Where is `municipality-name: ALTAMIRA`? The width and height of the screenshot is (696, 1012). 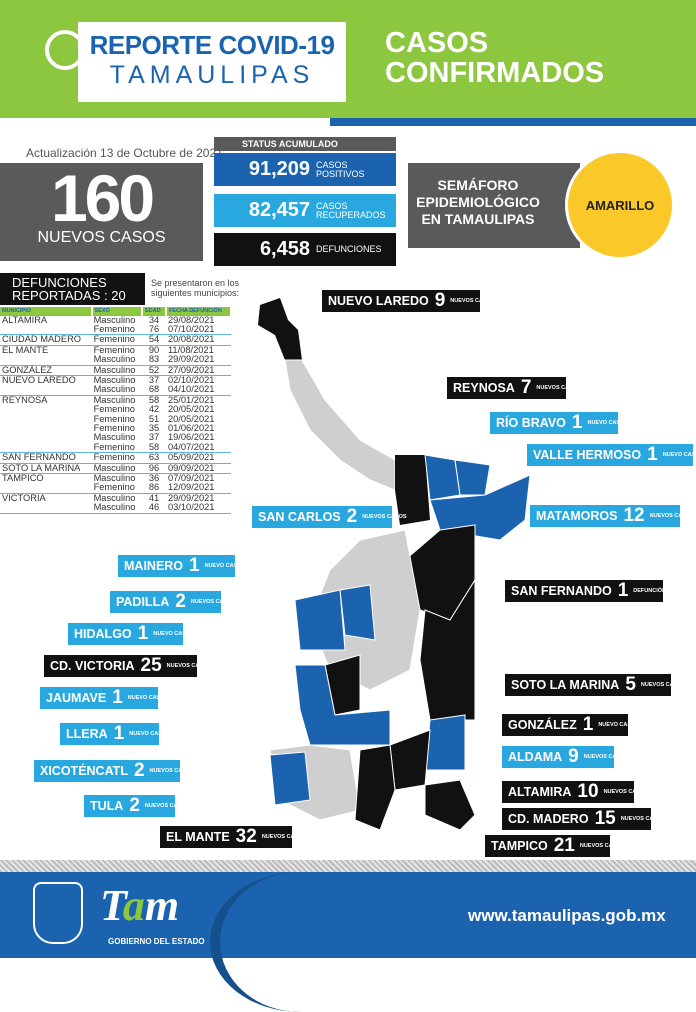 municipality-name: ALTAMIRA is located at coordinates (540, 792).